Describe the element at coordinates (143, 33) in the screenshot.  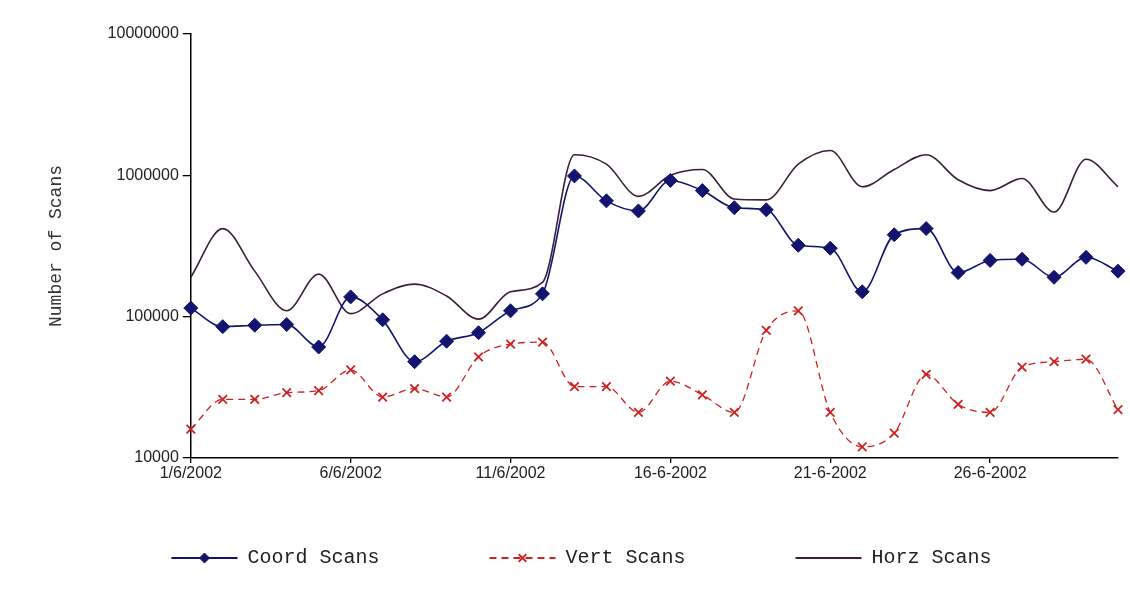
I see `y-tick-label: 10000000` at that location.